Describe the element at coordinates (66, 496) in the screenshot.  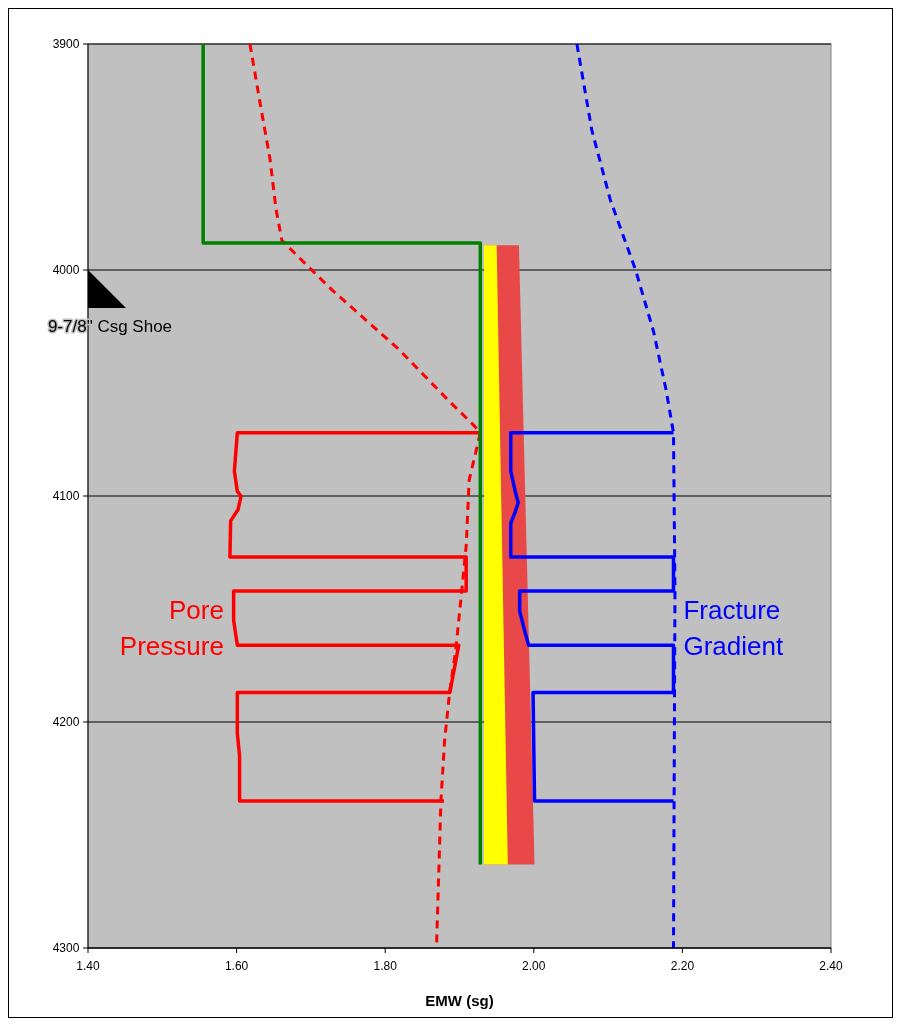
I see `y-tick-label: 4100` at that location.